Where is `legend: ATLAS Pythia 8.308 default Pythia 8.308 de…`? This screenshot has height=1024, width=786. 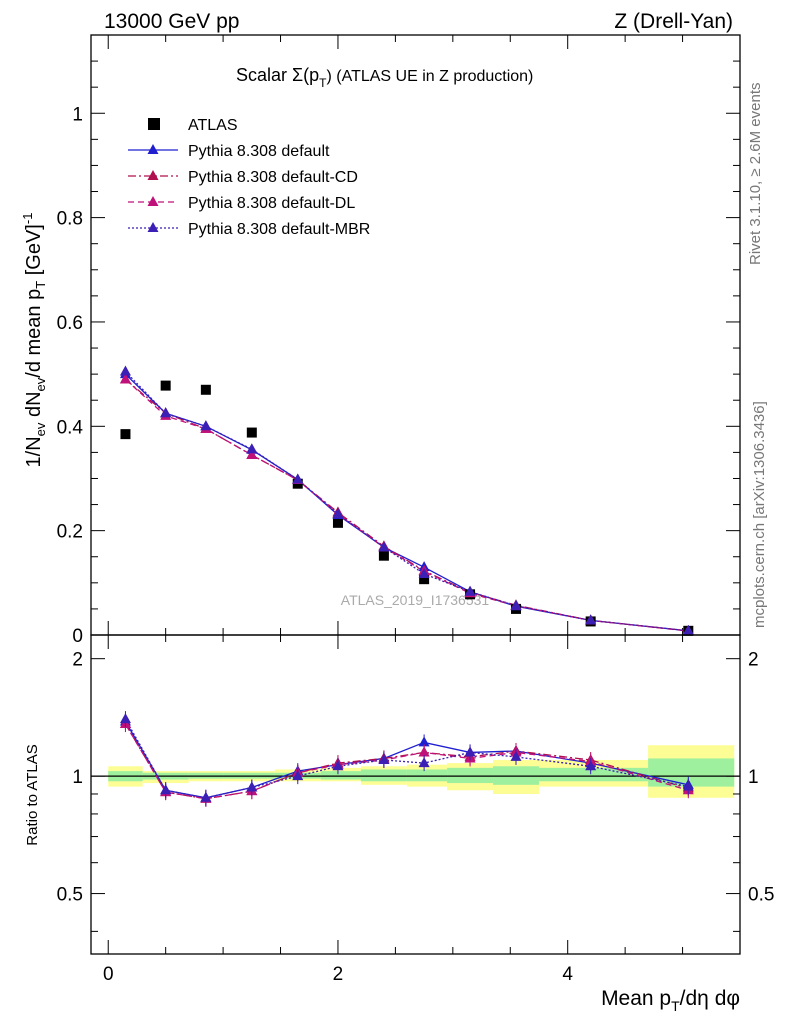 legend: ATLAS Pythia 8.308 default Pythia 8.308 de… is located at coordinates (249, 177).